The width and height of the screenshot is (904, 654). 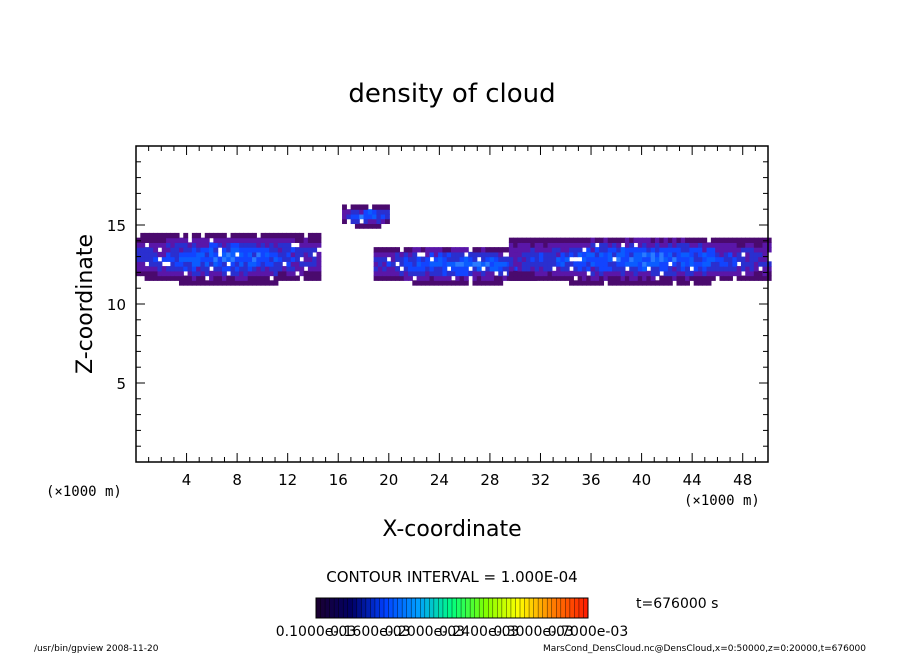 What do you see at coordinates (692, 480) in the screenshot?
I see `x-tick-label: 44` at bounding box center [692, 480].